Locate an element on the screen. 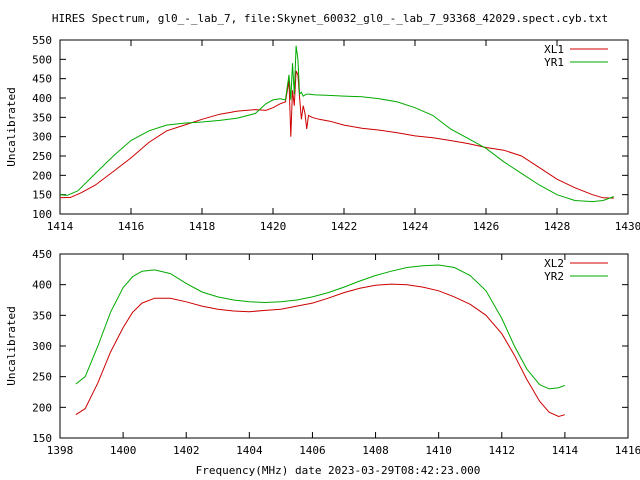 Image resolution: width=640 pixels, height=480 pixels. legend-label-yr2: YR2 is located at coordinates (554, 276).